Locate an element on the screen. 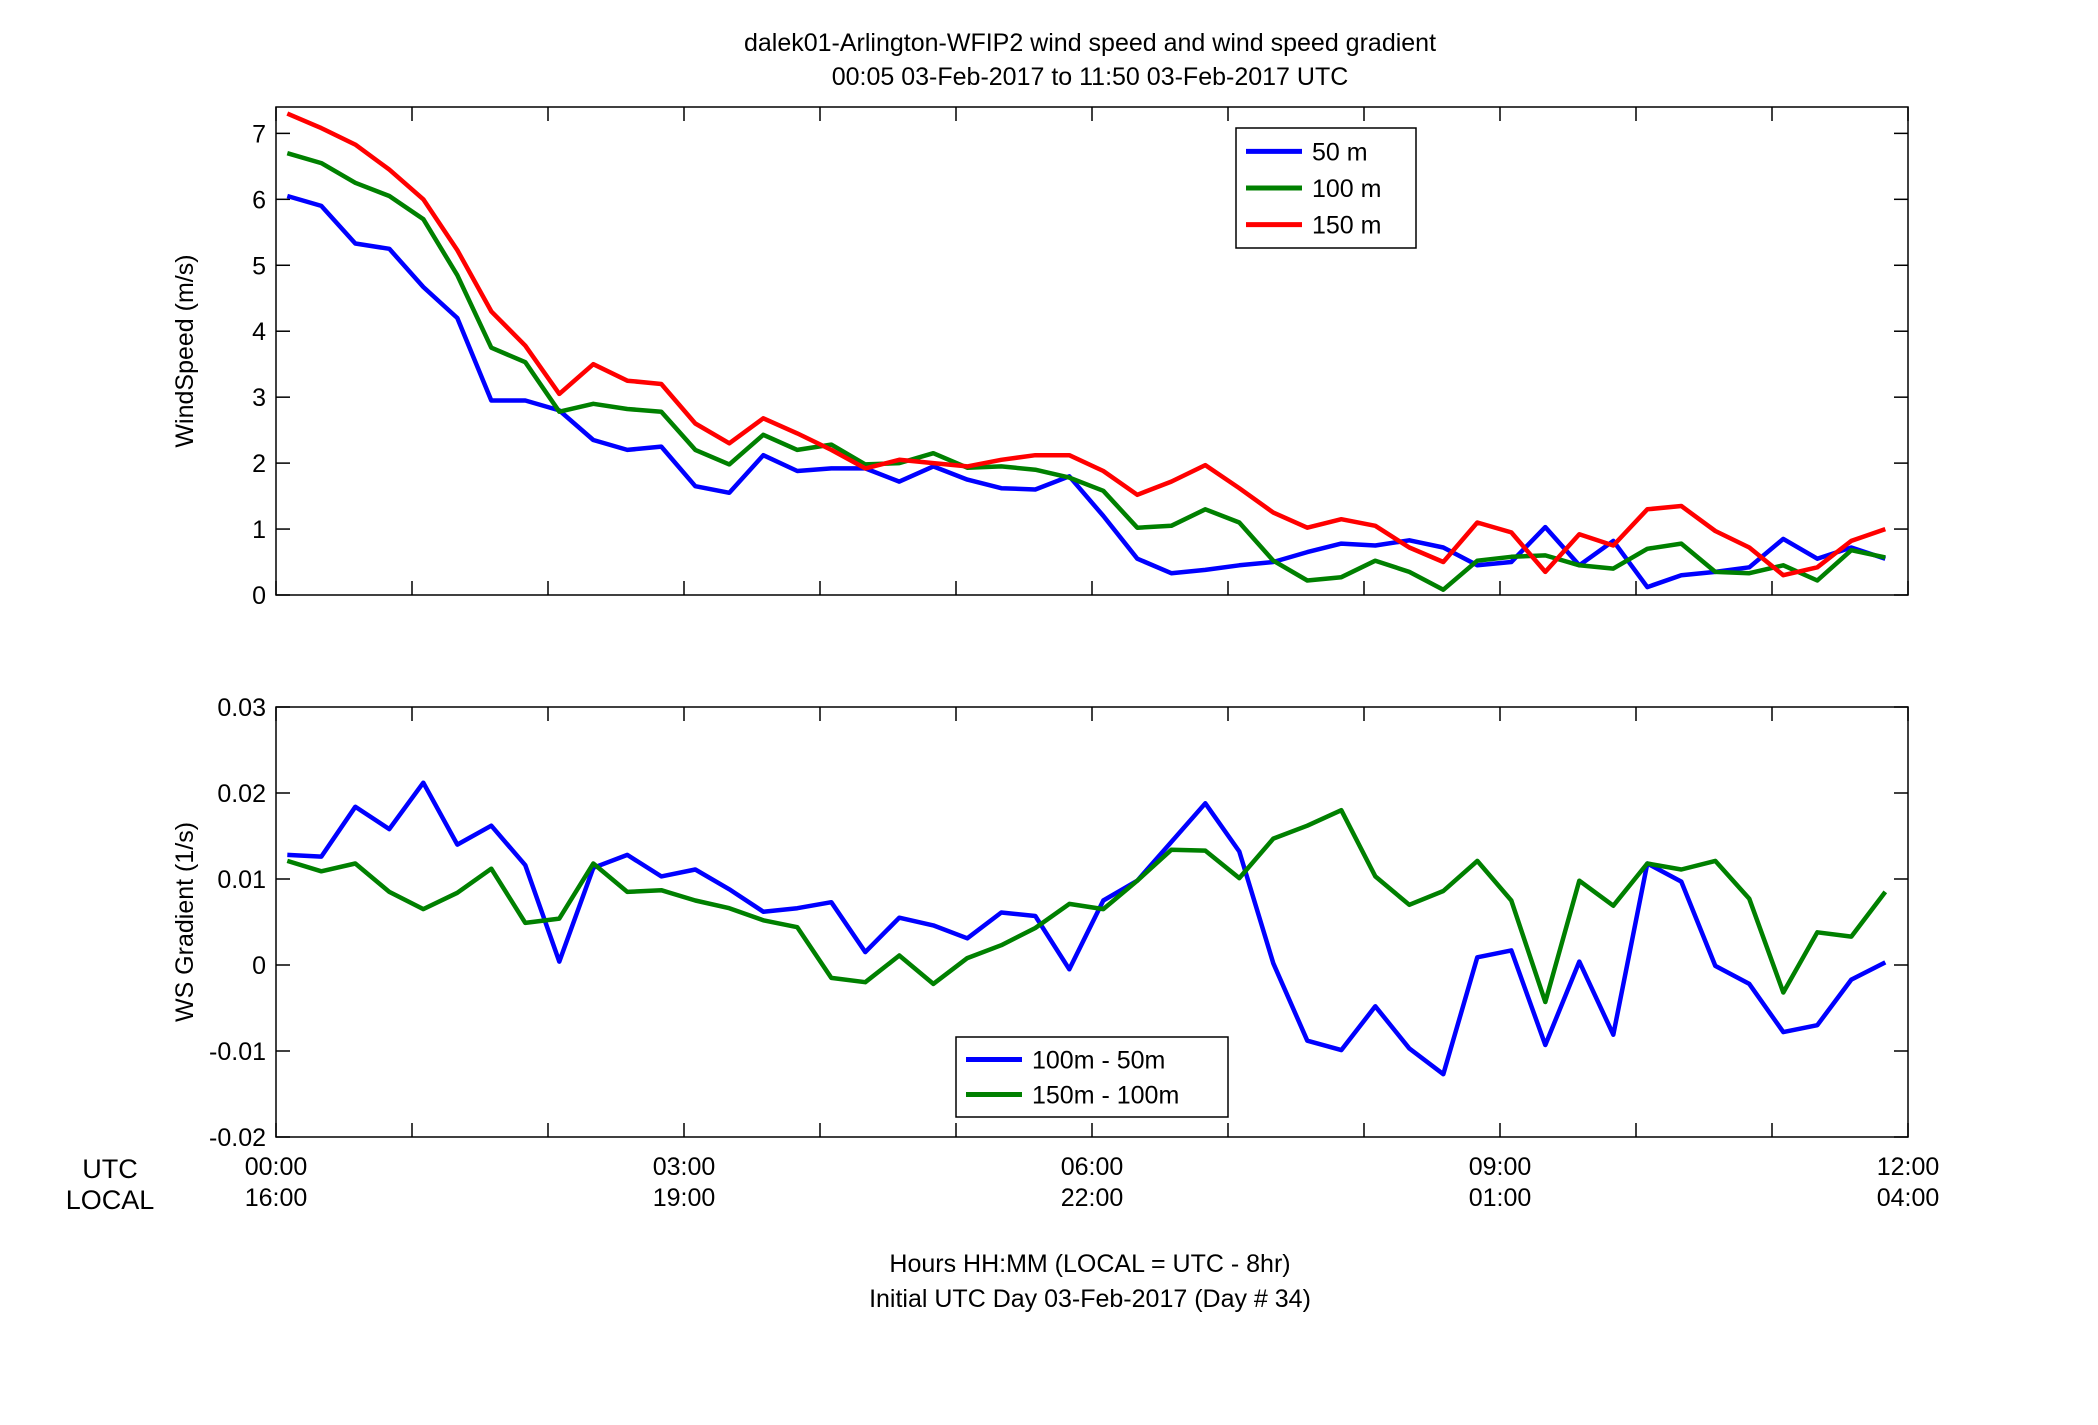  x-tick-label-local: 01:00 is located at coordinates (1500, 1198).